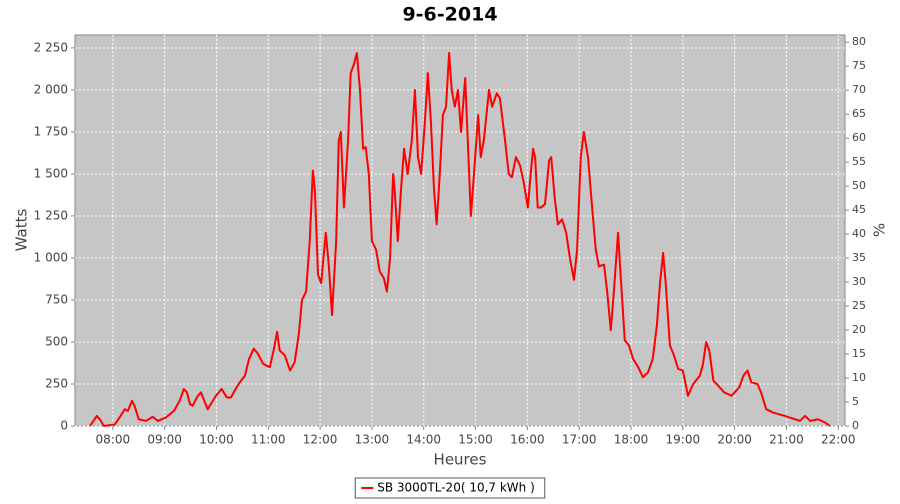 The height and width of the screenshot is (504, 900). What do you see at coordinates (855, 425) in the screenshot?
I see `y2-tick-label: 0` at bounding box center [855, 425].